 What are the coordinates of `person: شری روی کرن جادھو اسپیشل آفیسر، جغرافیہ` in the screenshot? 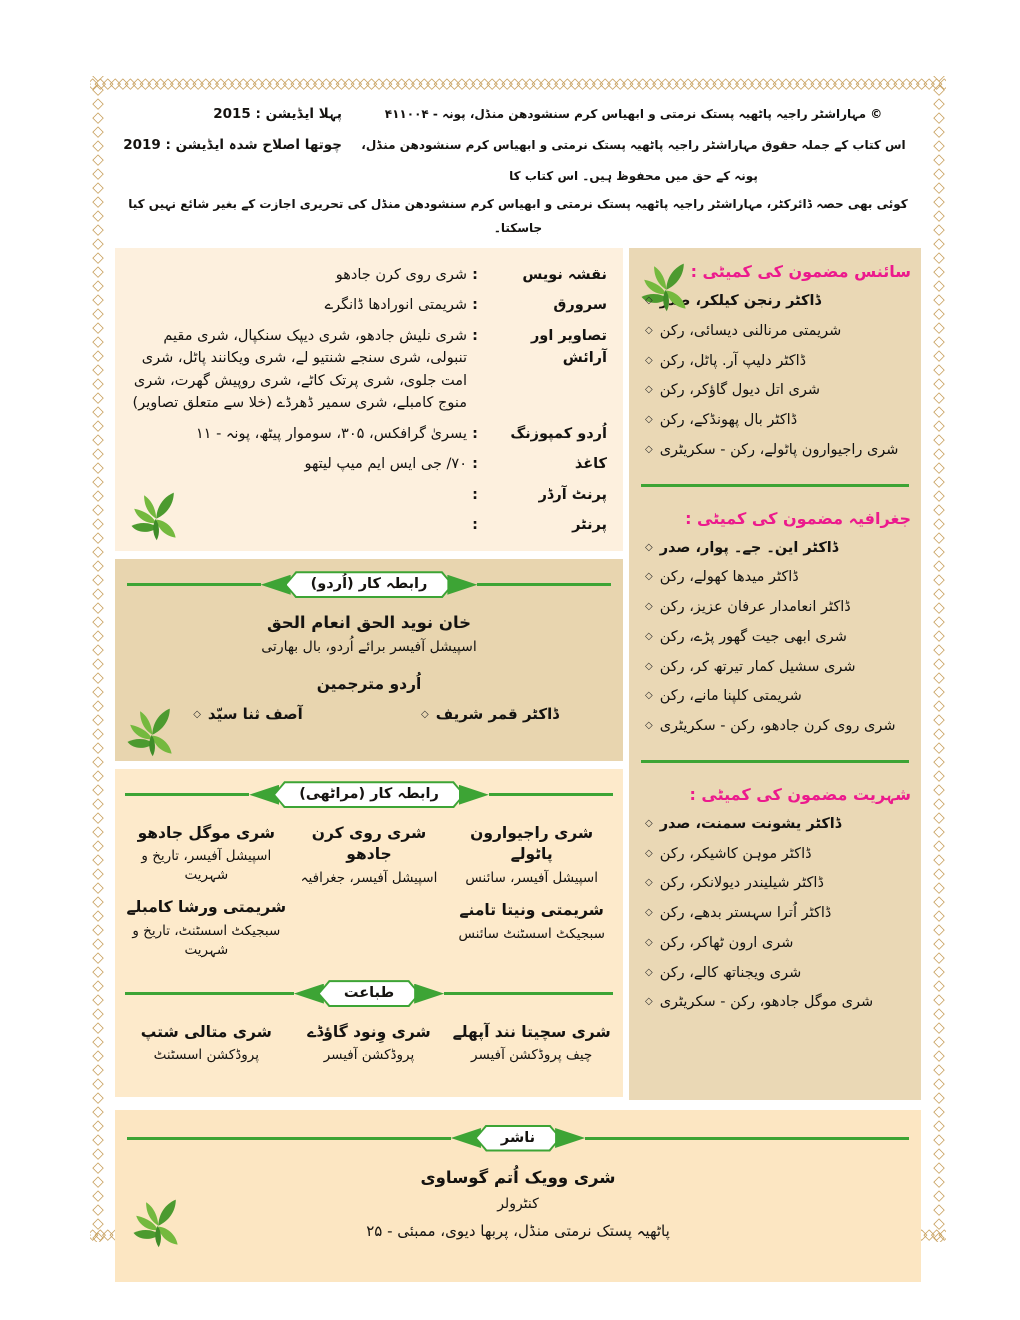 It's located at (369, 855).